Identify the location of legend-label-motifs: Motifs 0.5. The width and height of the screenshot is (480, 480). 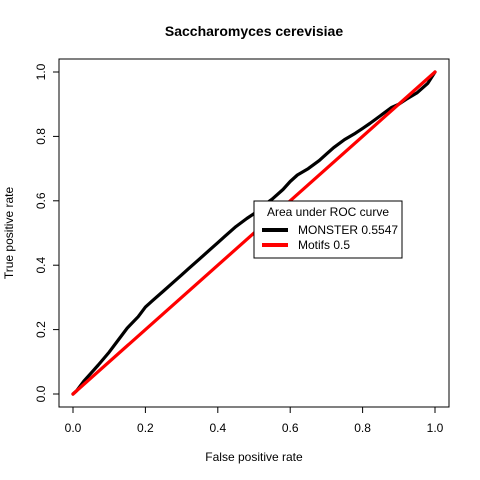
(324, 245).